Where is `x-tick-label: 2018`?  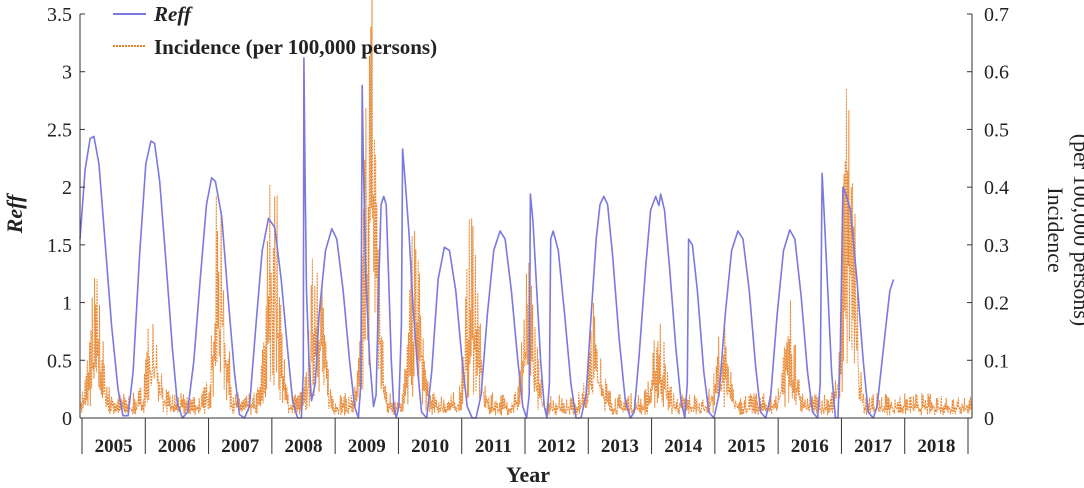 x-tick-label: 2018 is located at coordinates (936, 446).